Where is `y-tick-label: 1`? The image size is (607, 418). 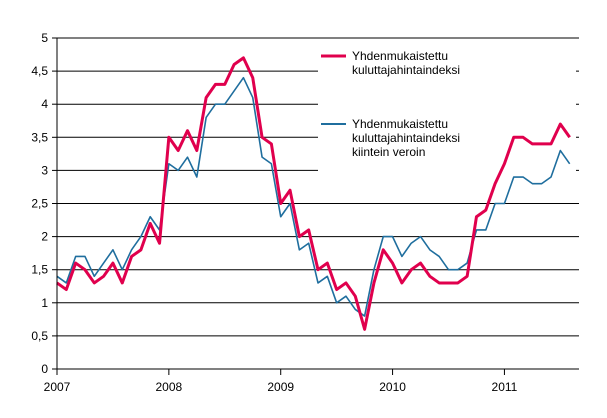 y-tick-label: 1 is located at coordinates (44, 303).